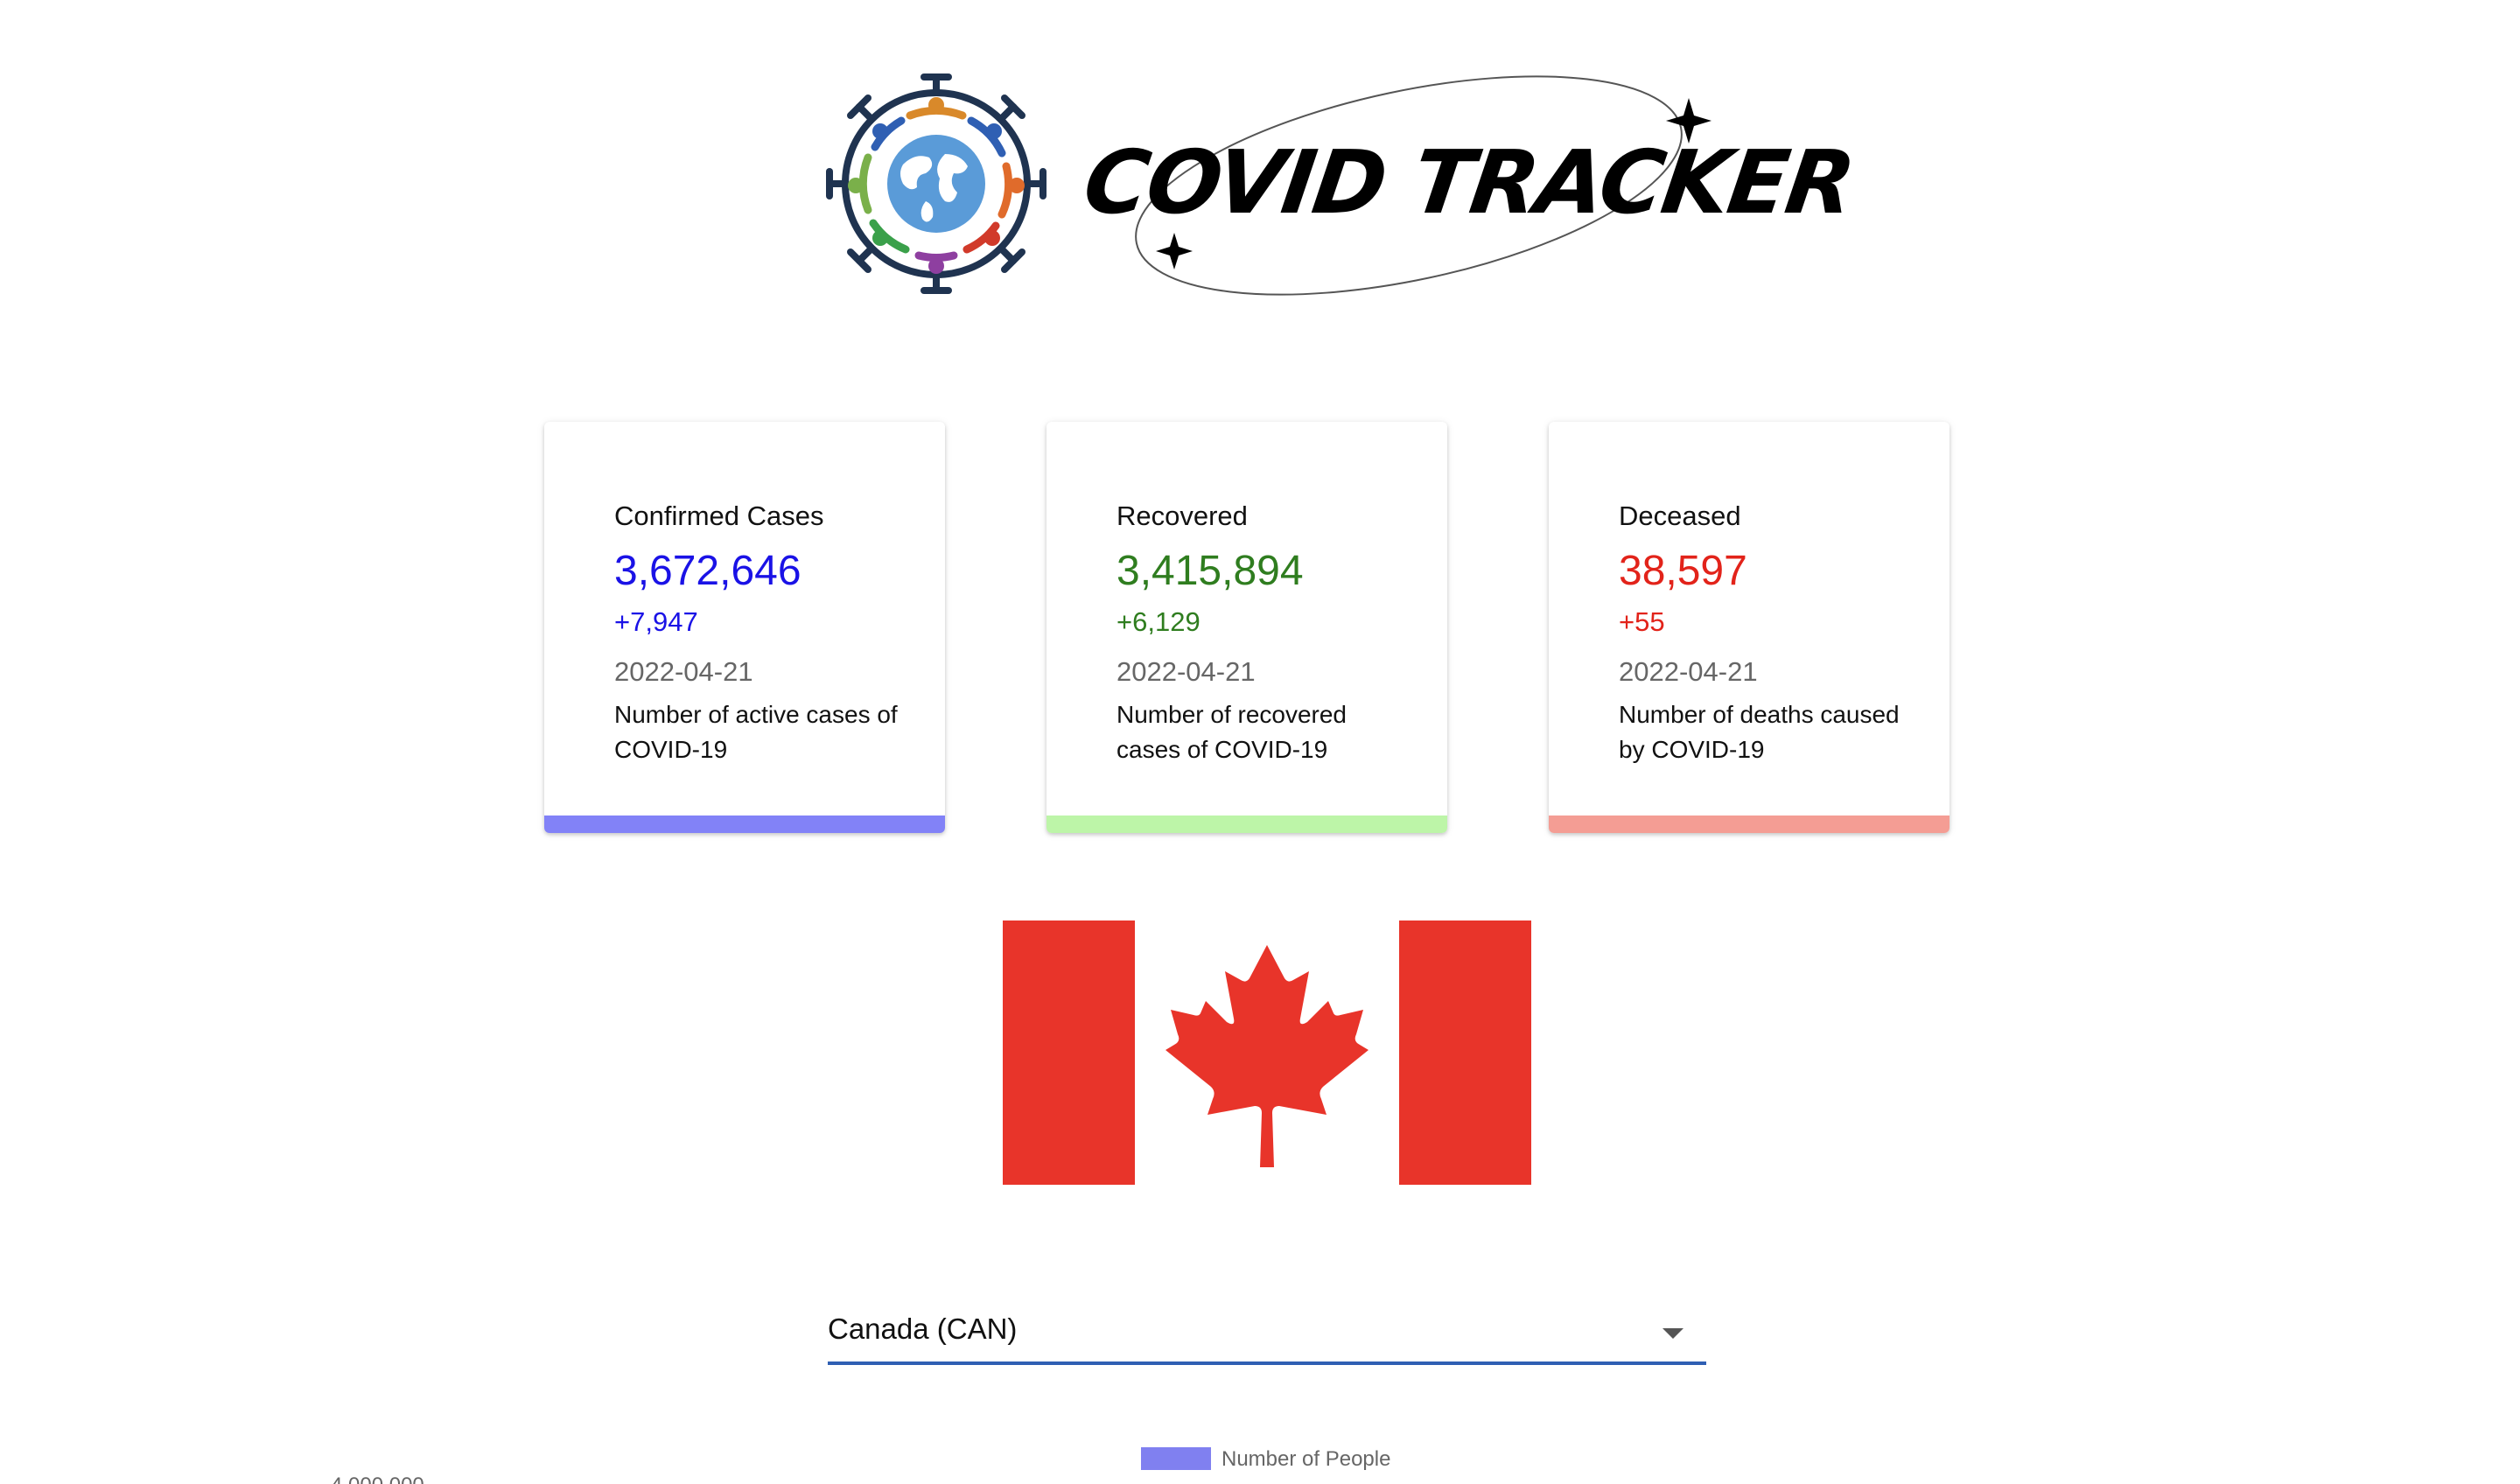 This screenshot has width=2520, height=1484. What do you see at coordinates (708, 571) in the screenshot?
I see `card-value: 3,672,646` at bounding box center [708, 571].